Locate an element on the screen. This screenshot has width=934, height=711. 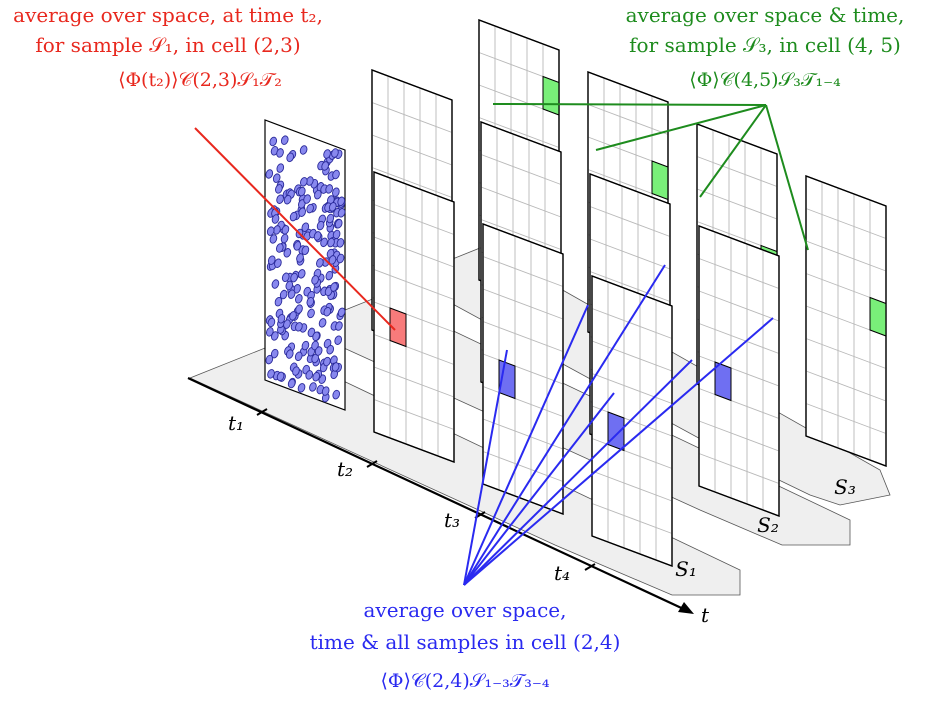
panel-s1-t1 is located at coordinates (305, 265).